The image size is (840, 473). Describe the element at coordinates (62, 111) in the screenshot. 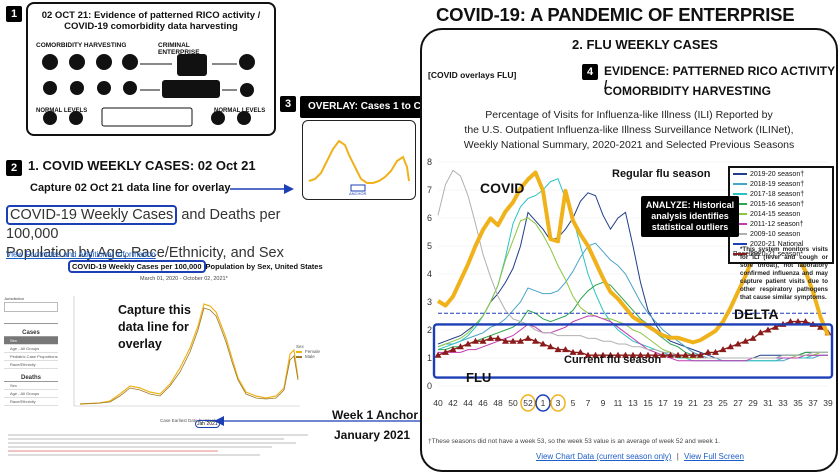

I see `panel1-normal-label: NORMAL LEVELS` at that location.